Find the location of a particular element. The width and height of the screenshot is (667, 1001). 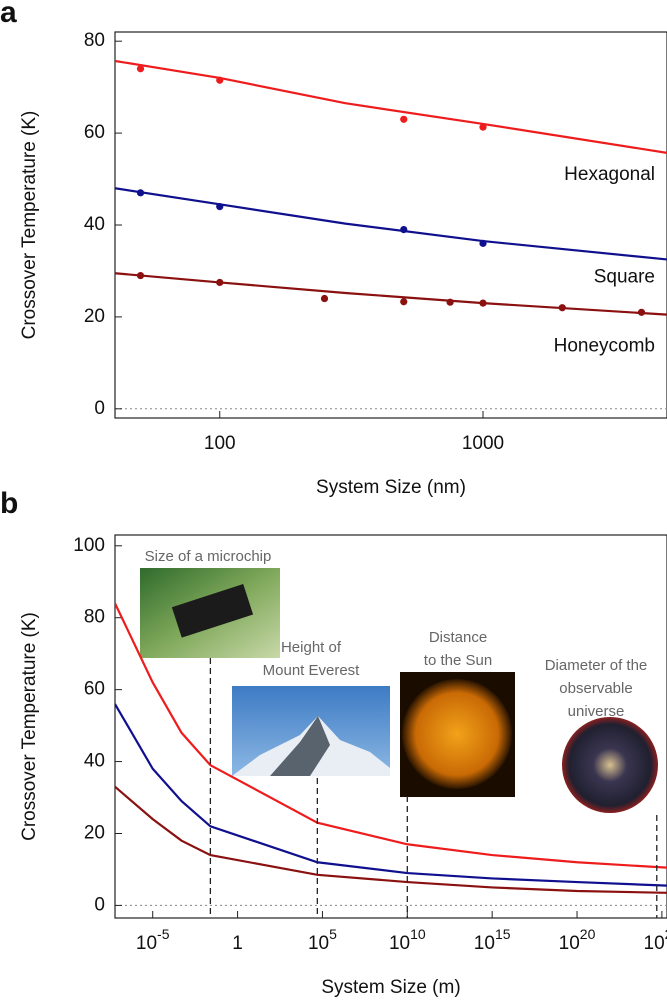

x-tick-label: 100 is located at coordinates (220, 443).